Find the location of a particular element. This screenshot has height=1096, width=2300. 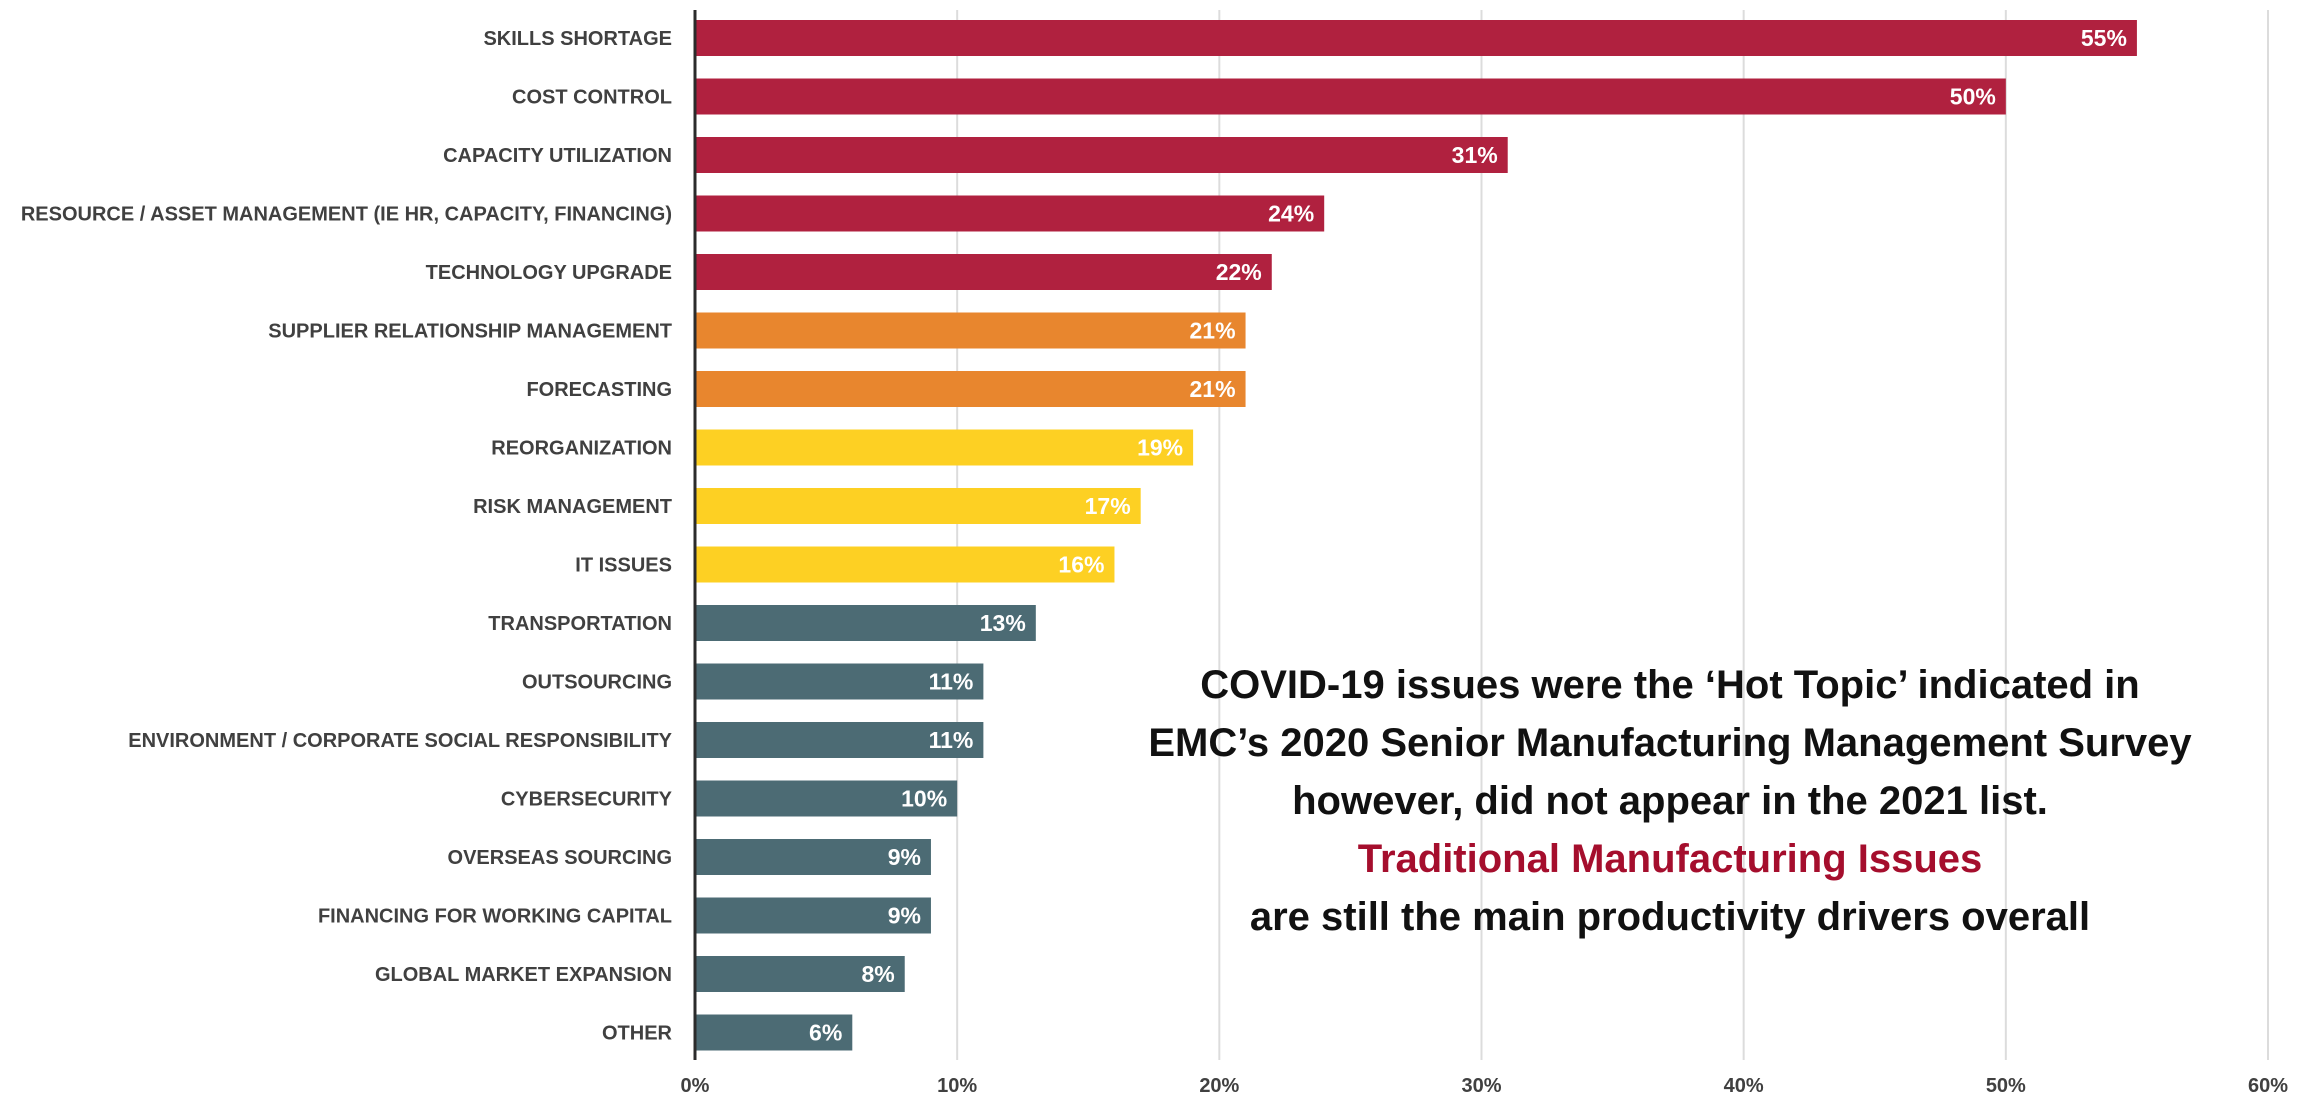

category-label: OTHER is located at coordinates (637, 1034).